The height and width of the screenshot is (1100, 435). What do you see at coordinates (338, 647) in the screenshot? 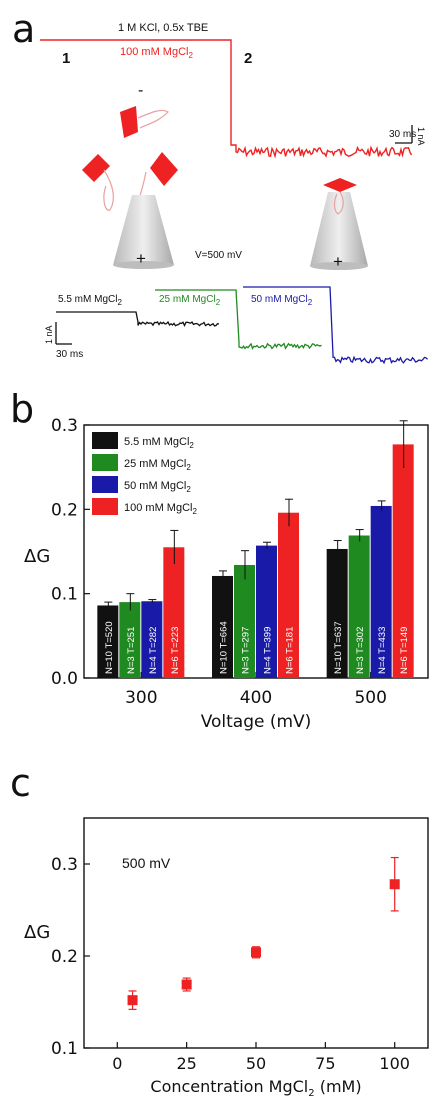
I see `bar-count-label: N=10 T=637` at bounding box center [338, 647].